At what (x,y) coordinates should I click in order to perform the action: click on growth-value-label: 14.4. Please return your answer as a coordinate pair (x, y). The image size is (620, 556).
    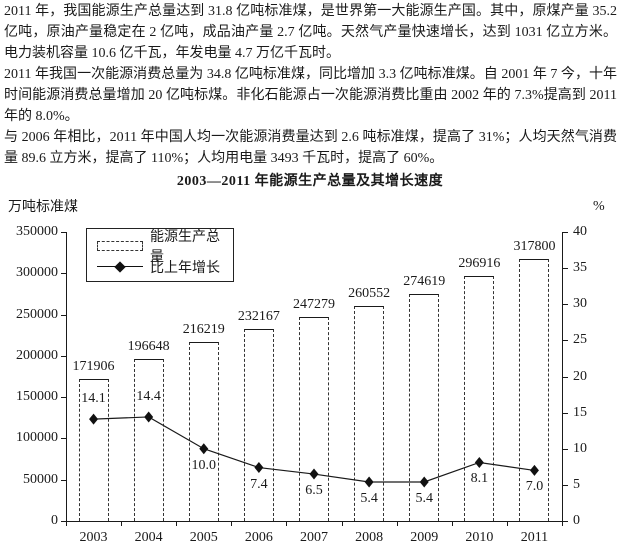
    Looking at the image, I should click on (148, 396).